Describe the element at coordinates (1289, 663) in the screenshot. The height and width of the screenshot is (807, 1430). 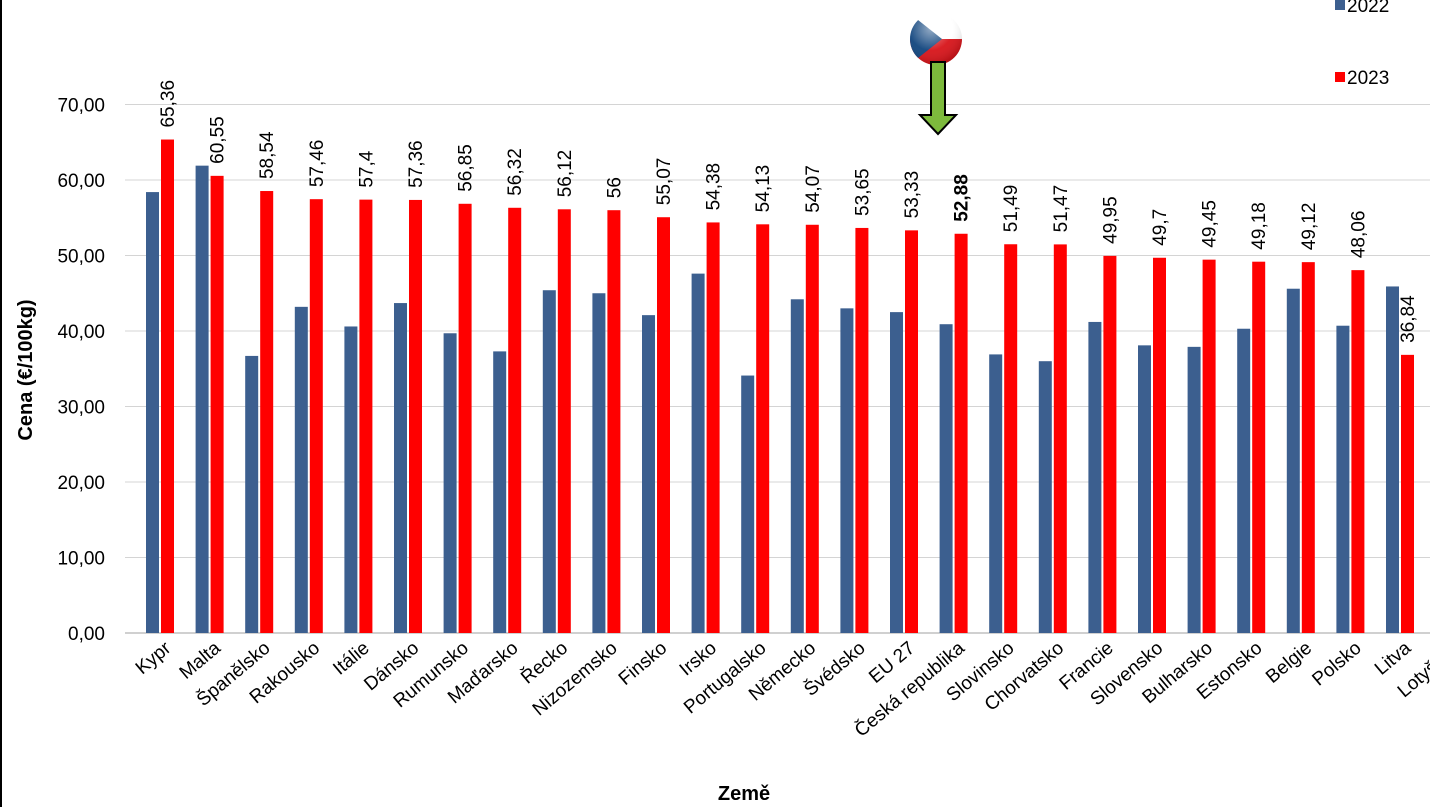
I see `category-label: Belgie` at that location.